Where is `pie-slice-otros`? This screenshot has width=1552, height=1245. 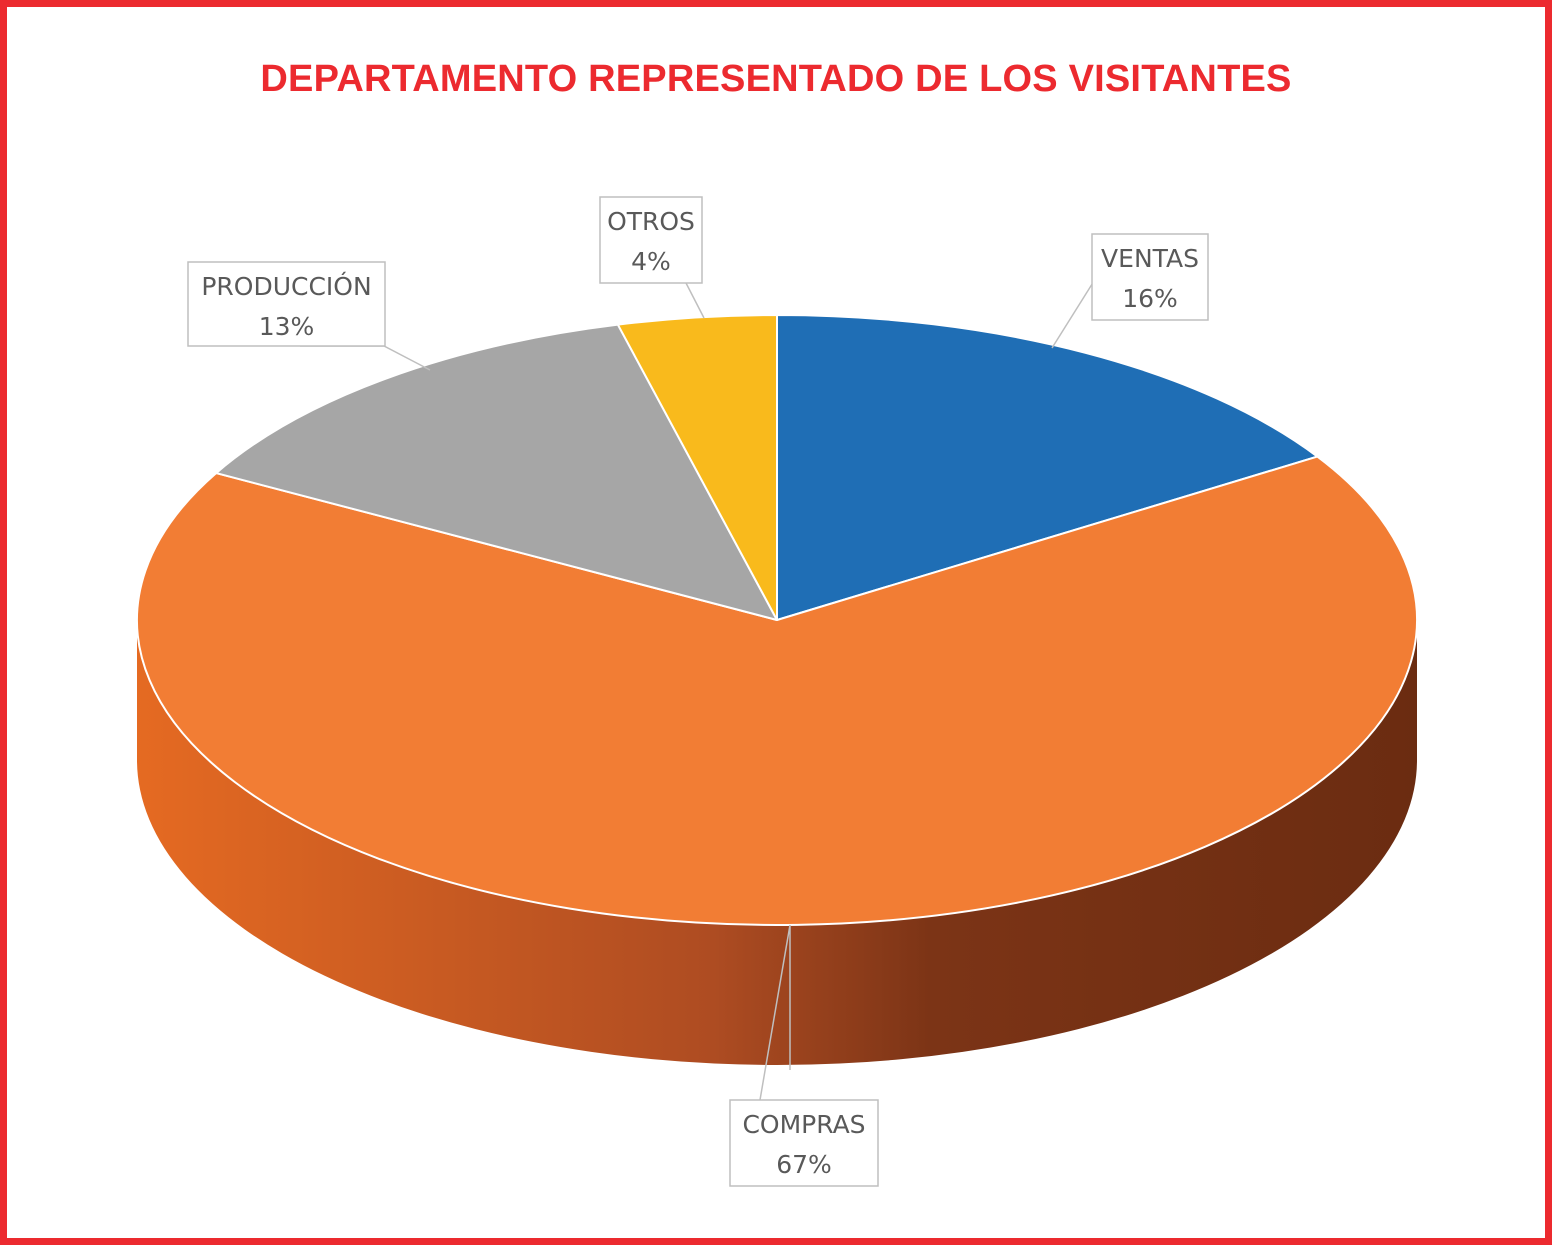 pie-slice-otros is located at coordinates (697, 467).